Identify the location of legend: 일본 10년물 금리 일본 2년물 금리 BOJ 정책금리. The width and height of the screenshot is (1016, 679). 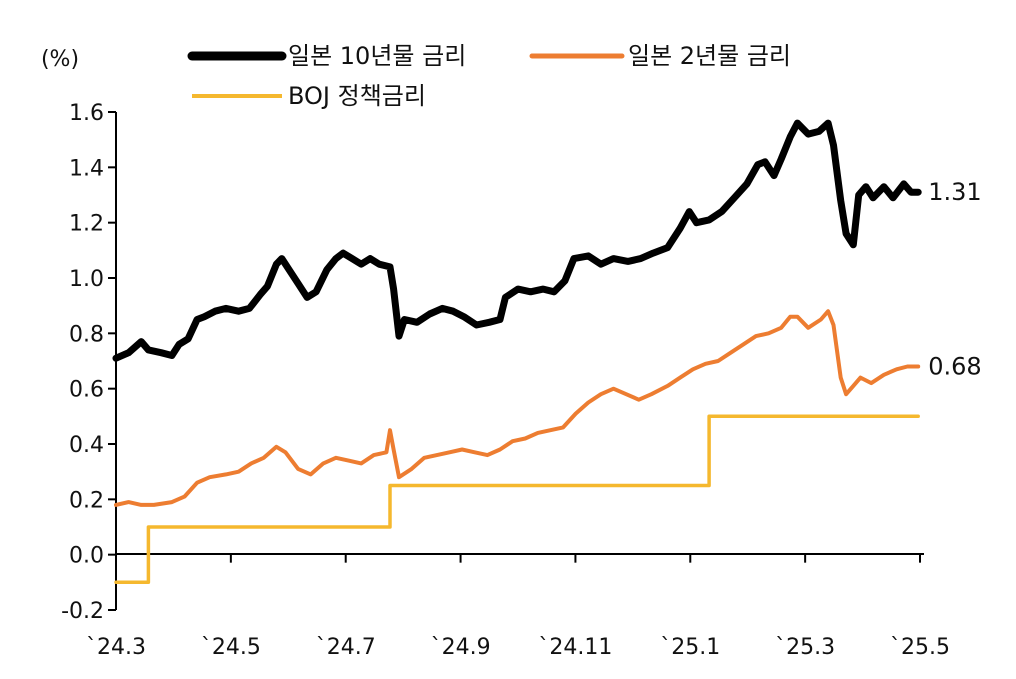
(489, 76).